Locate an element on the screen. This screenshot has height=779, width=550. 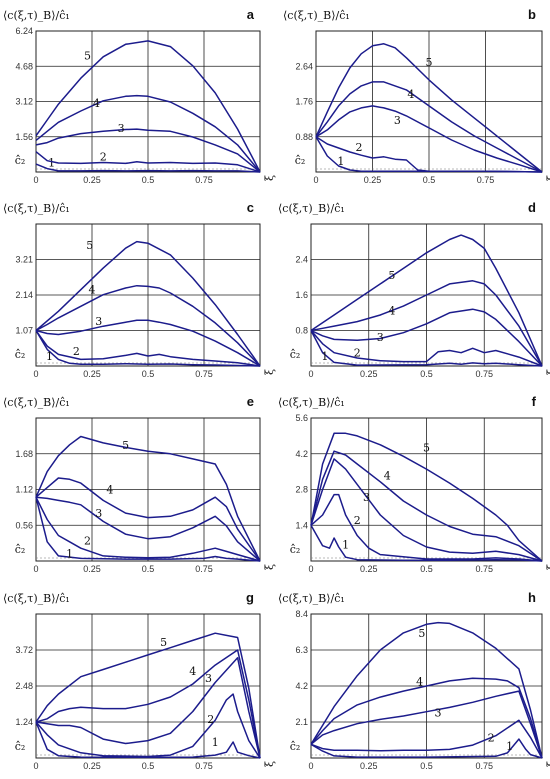
y-tick-label: 6.24 is located at coordinates (24, 31).